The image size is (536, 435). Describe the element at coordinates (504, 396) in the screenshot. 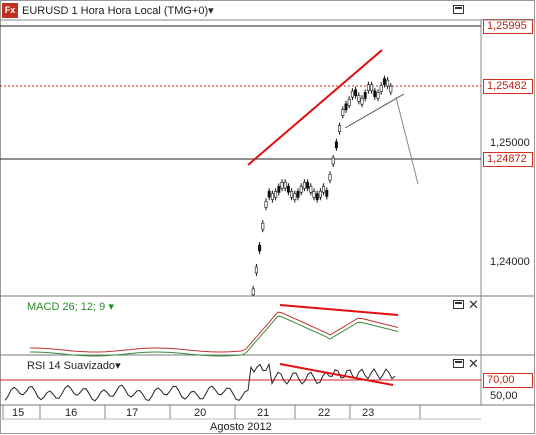

I see `rsi-level-50: 50,00` at that location.